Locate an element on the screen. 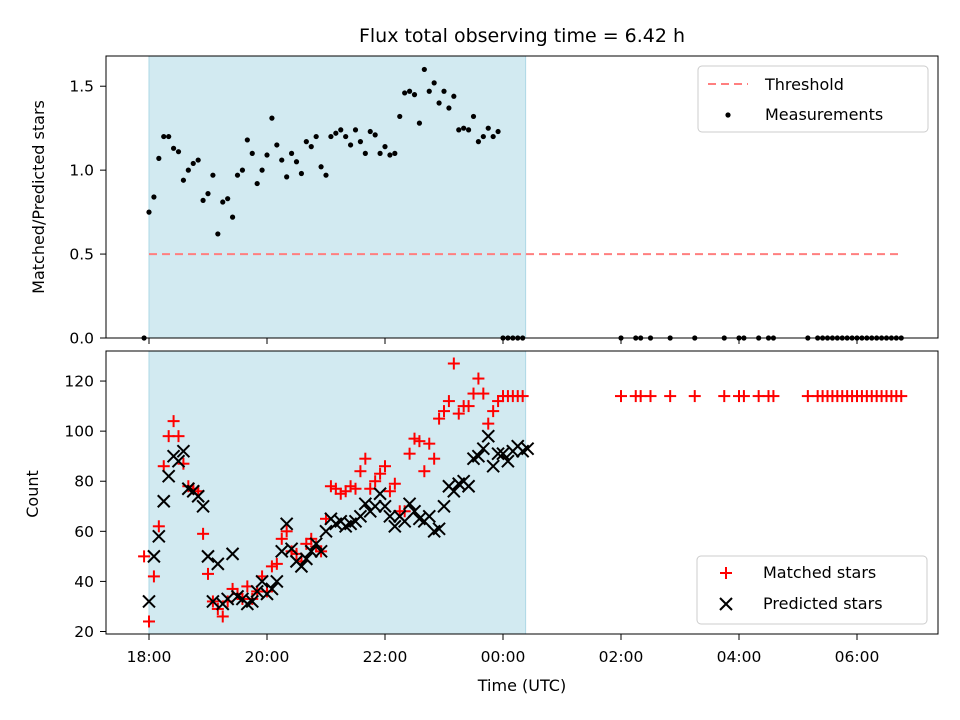  count-y-axis: 20 40 60 80 100 120 is located at coordinates (85, 507).